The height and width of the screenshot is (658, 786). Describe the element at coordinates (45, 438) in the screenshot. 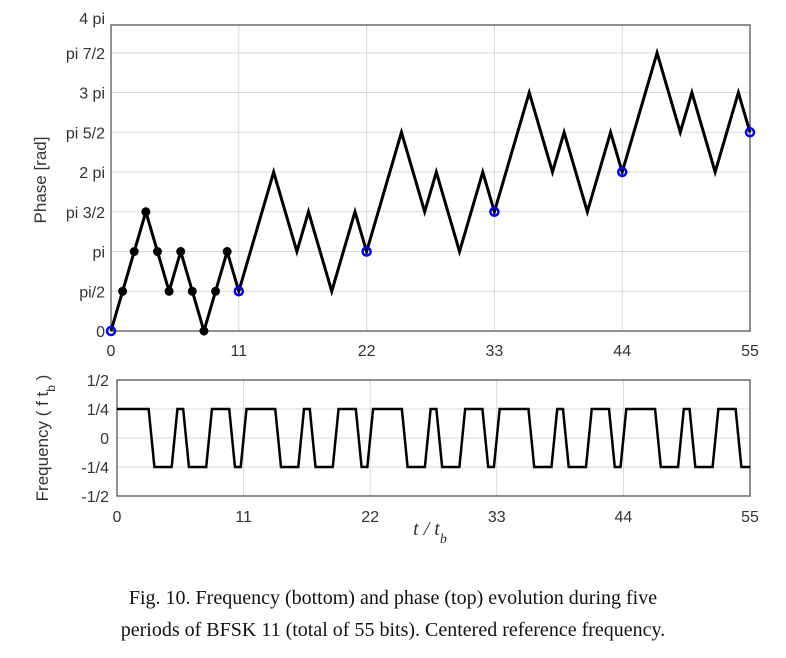

I see `frequency-ylabel: Frequency ( f tb )` at that location.